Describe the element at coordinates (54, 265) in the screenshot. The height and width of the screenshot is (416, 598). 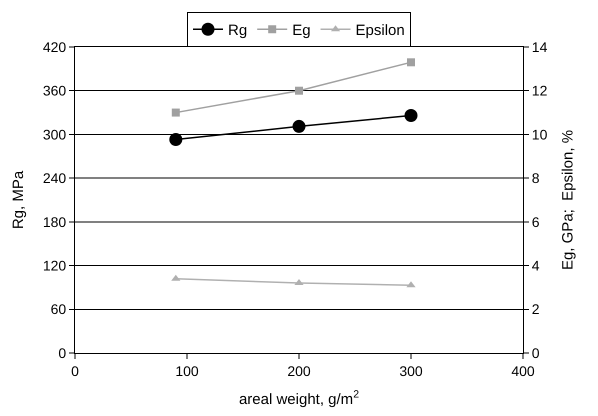
I see `y-tick-label: 120` at that location.